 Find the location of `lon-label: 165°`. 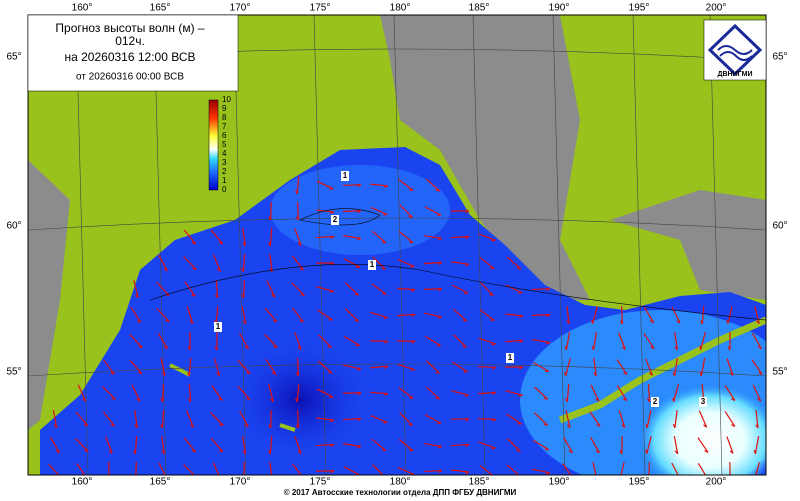

lon-label: 165° is located at coordinates (160, 8).